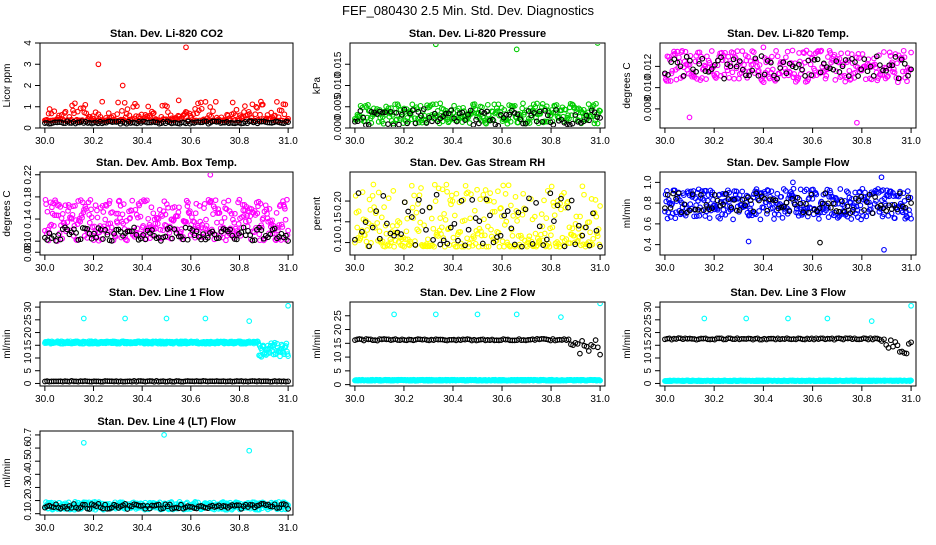 The height and width of the screenshot is (545, 936). What do you see at coordinates (404, 268) in the screenshot?
I see `x-tick-label: 30.2` at bounding box center [404, 268].